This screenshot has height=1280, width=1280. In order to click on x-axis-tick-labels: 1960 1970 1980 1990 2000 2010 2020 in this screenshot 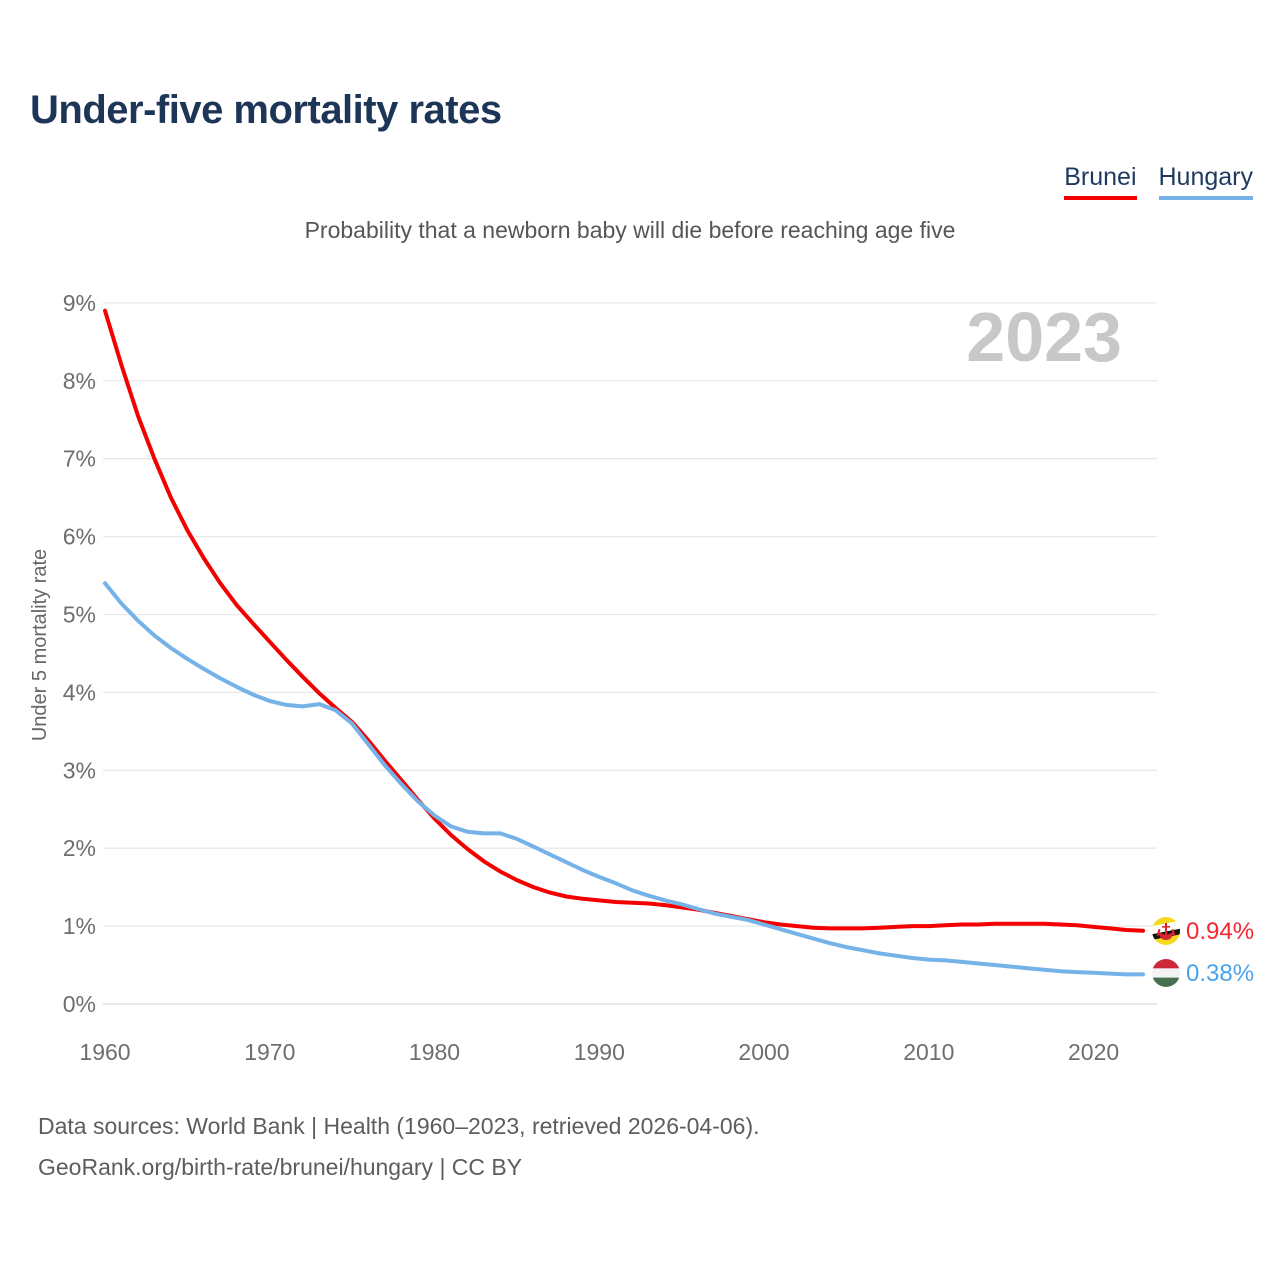, I will do `click(599, 1052)`.